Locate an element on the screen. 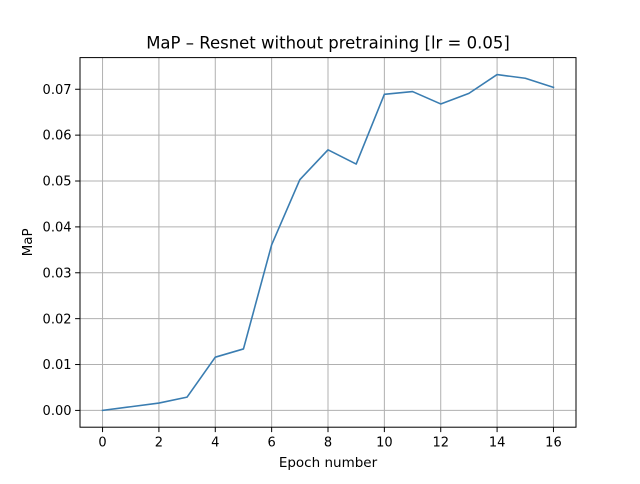 This screenshot has width=640, height=484. x-tick-label: 10 is located at coordinates (384, 443).